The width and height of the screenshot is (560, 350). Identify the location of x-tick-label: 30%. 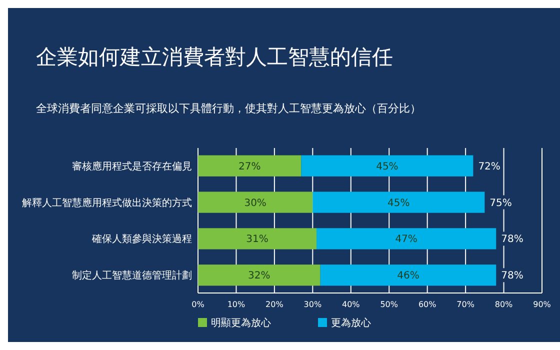
(313, 304).